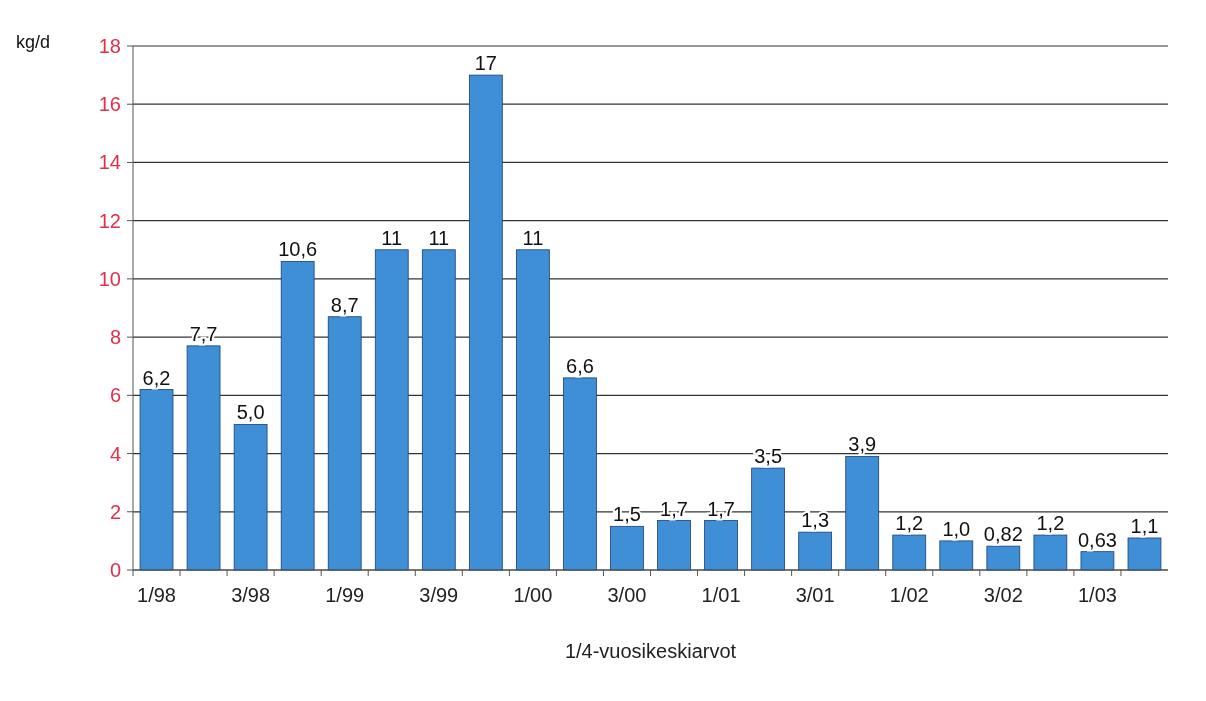 Image resolution: width=1206 pixels, height=701 pixels. Describe the element at coordinates (909, 595) in the screenshot. I see `x-tick-label: 1/02` at that location.